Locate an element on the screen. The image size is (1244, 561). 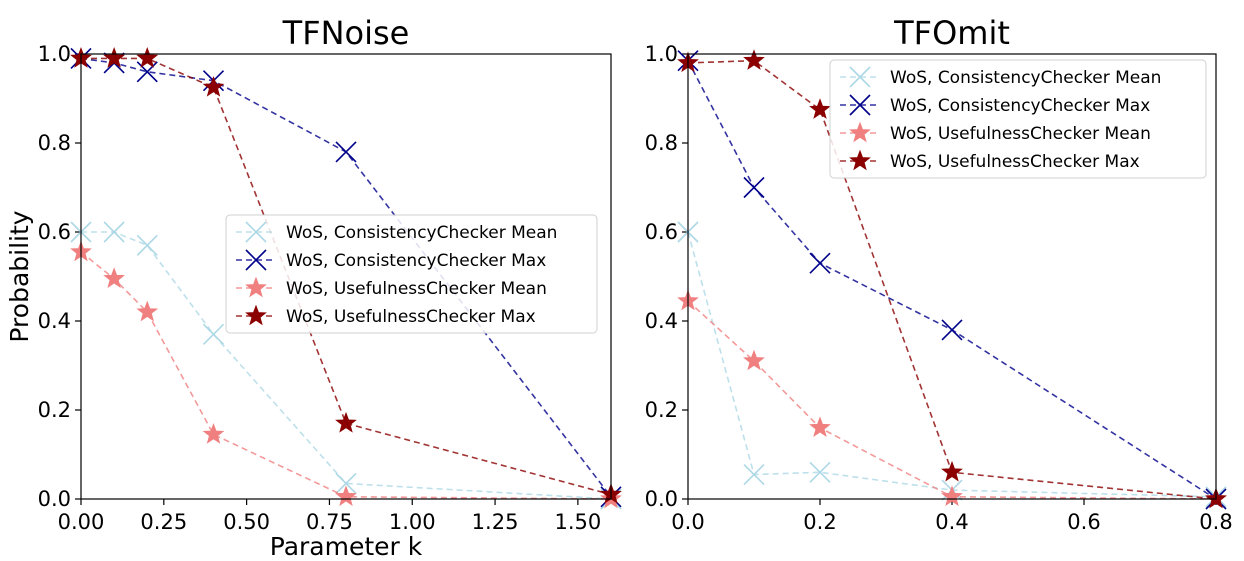
x-tick-label: 0.0 is located at coordinates (687, 522).